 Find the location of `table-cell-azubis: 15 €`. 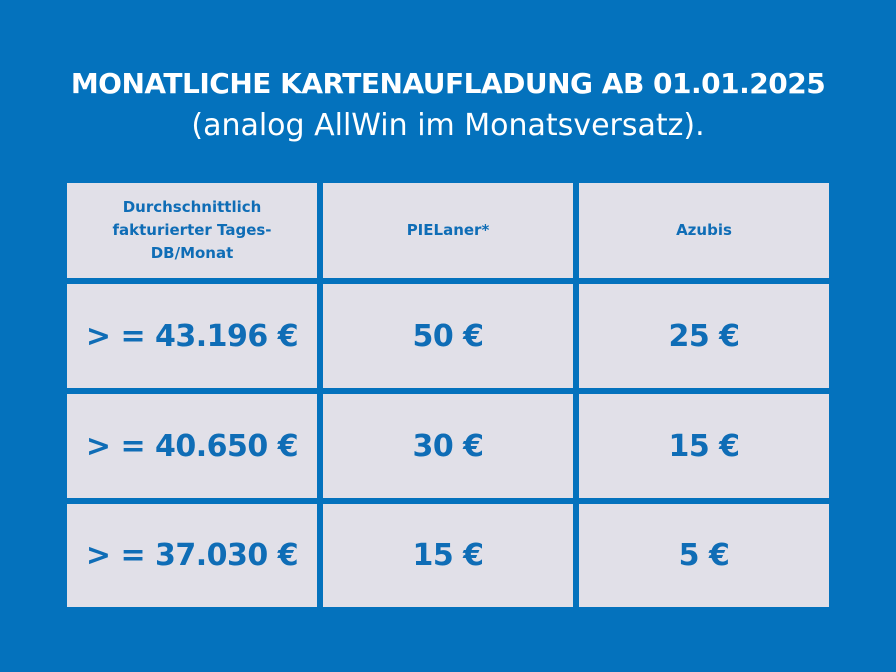

table-cell-azubis: 15 € is located at coordinates (704, 446).